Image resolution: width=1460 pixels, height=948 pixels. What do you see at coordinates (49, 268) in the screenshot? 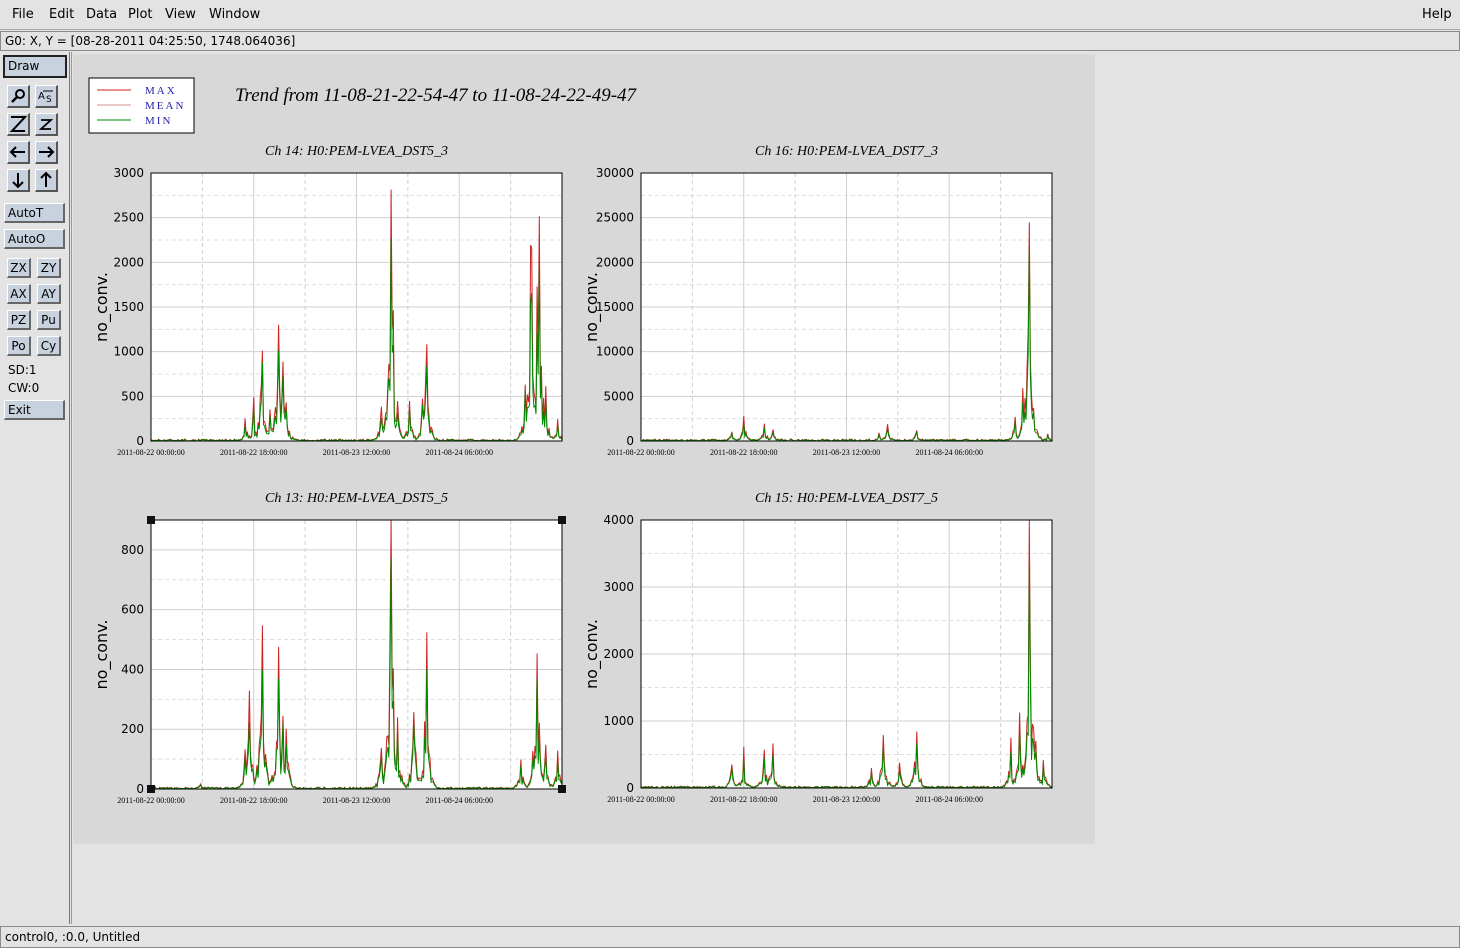
I see `zy-button: ZY` at bounding box center [49, 268].